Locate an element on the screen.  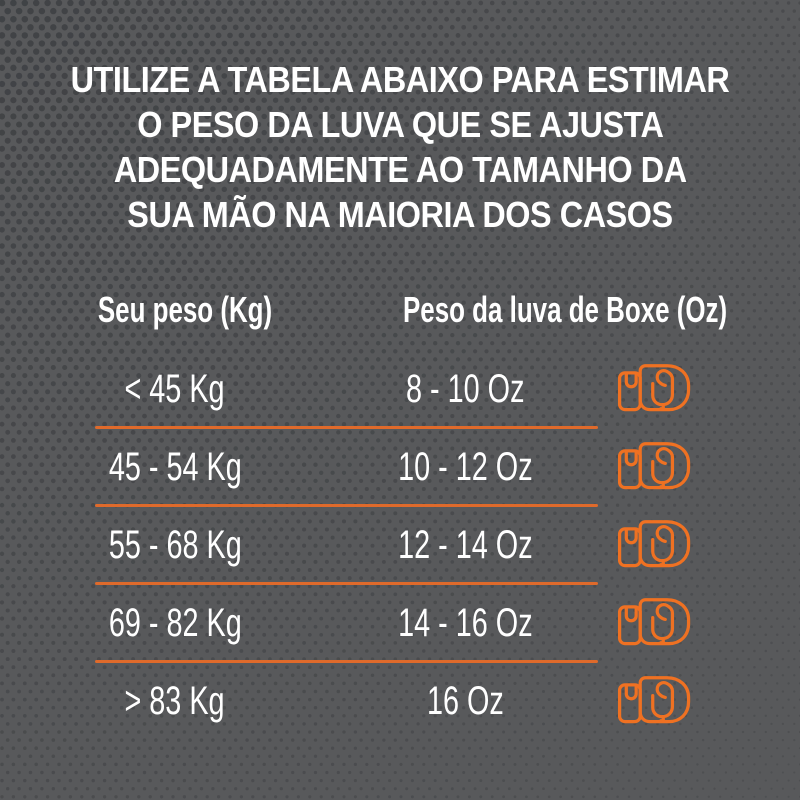
weight-value: 55 - 68 Kg is located at coordinates (175, 544).